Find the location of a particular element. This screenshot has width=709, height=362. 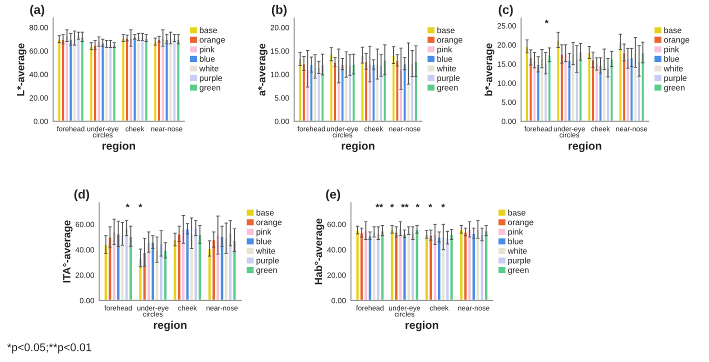

y-axis-title: b*-average is located at coordinates (489, 69).